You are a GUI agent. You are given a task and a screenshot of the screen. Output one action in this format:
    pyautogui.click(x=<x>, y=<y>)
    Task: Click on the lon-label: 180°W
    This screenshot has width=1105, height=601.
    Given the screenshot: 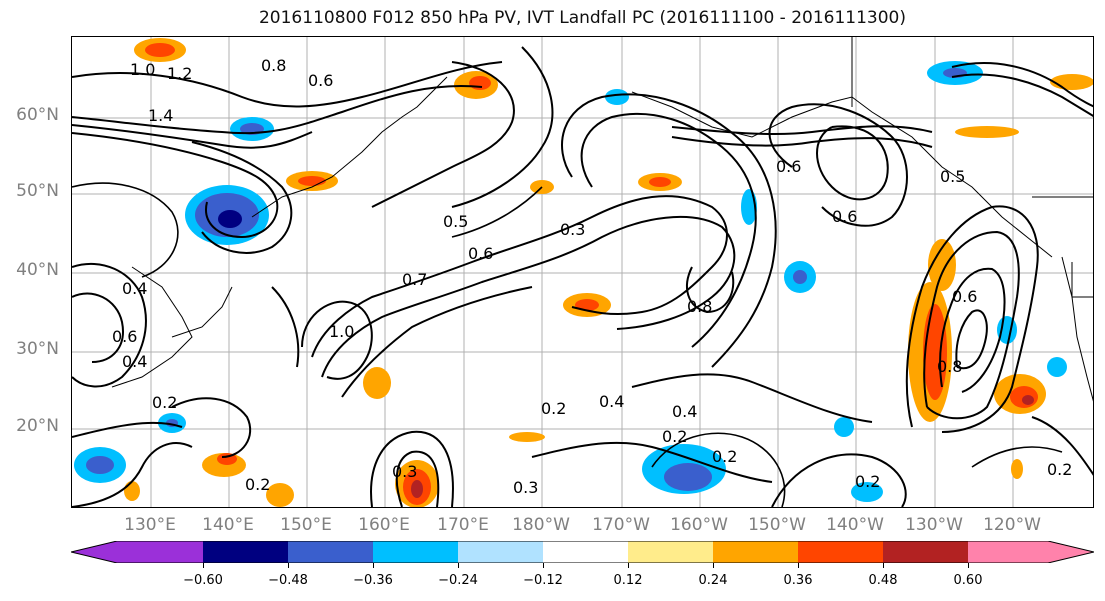 What is the action you would take?
    pyautogui.click(x=541, y=525)
    